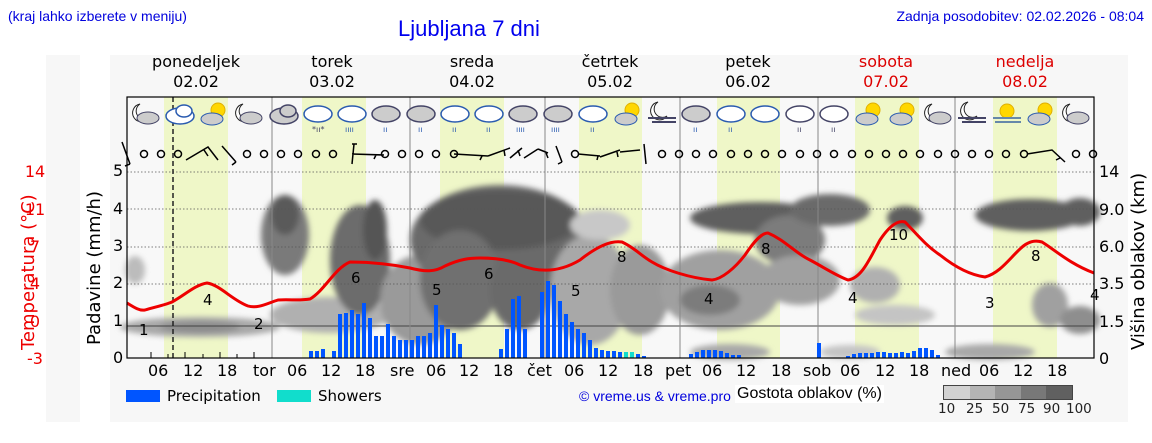  Describe the element at coordinates (898, 235) in the screenshot. I see `svg-text: 10` at that location.